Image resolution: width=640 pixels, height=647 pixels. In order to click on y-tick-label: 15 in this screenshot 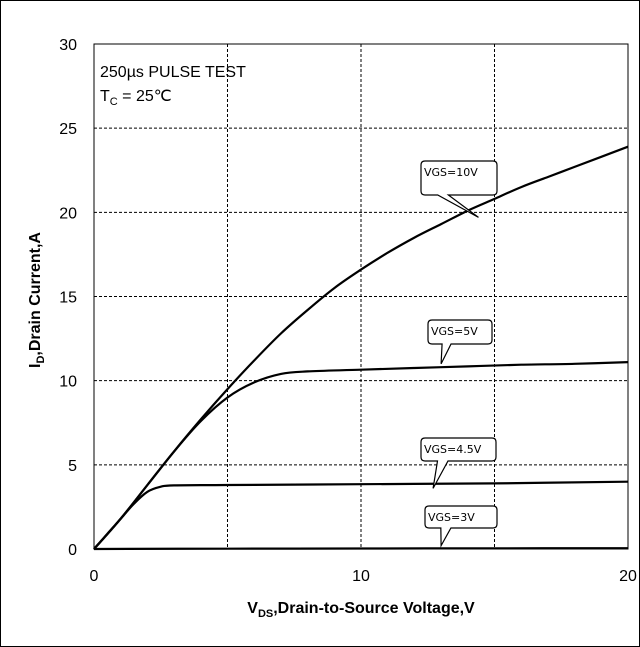, I will do `click(68, 298)`.